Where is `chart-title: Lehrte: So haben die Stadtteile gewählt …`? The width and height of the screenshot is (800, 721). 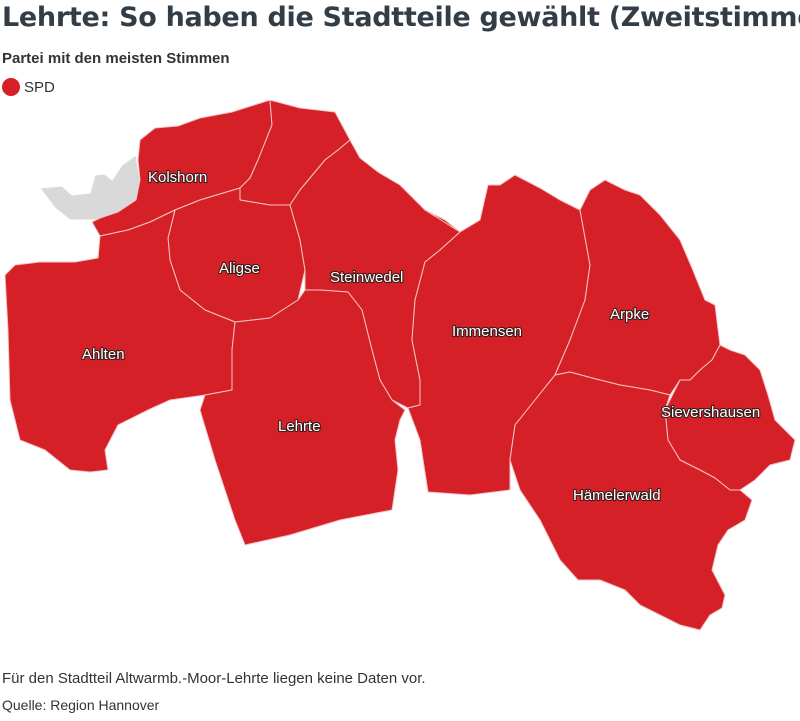 chart-title: Lehrte: So haben die Stadtteile gewählt … is located at coordinates (401, 17).